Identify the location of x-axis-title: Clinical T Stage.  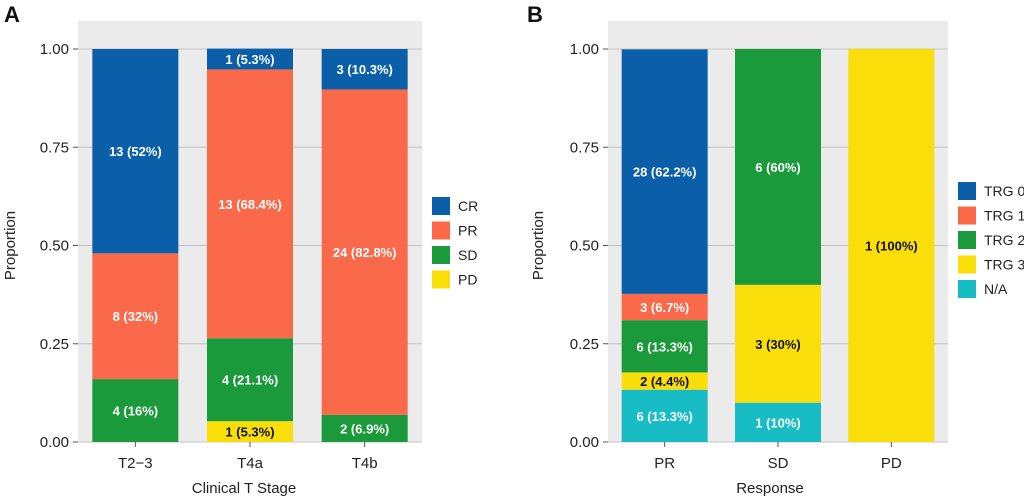
(244, 488).